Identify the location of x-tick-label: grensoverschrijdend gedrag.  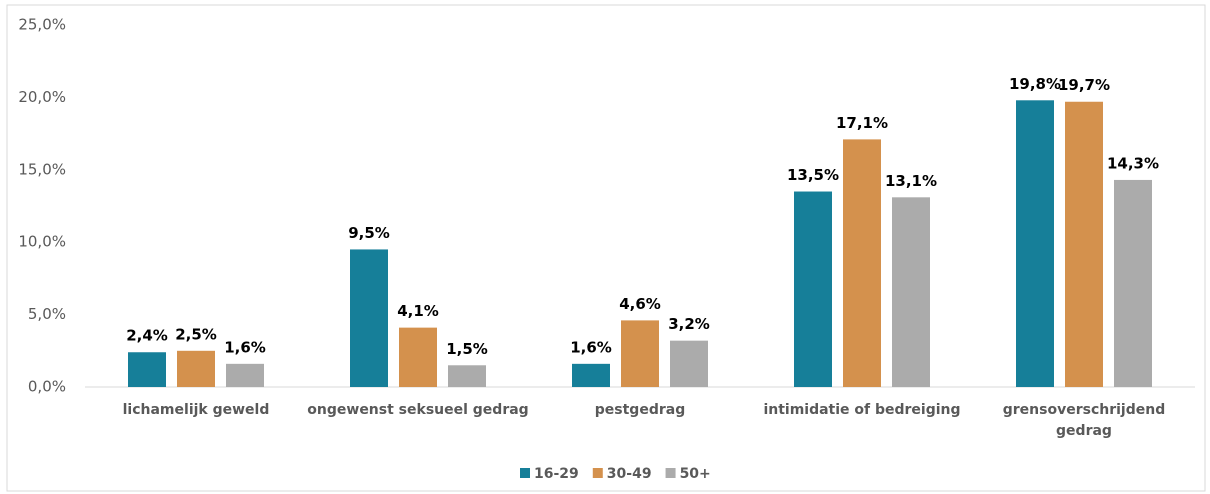
(1084, 420).